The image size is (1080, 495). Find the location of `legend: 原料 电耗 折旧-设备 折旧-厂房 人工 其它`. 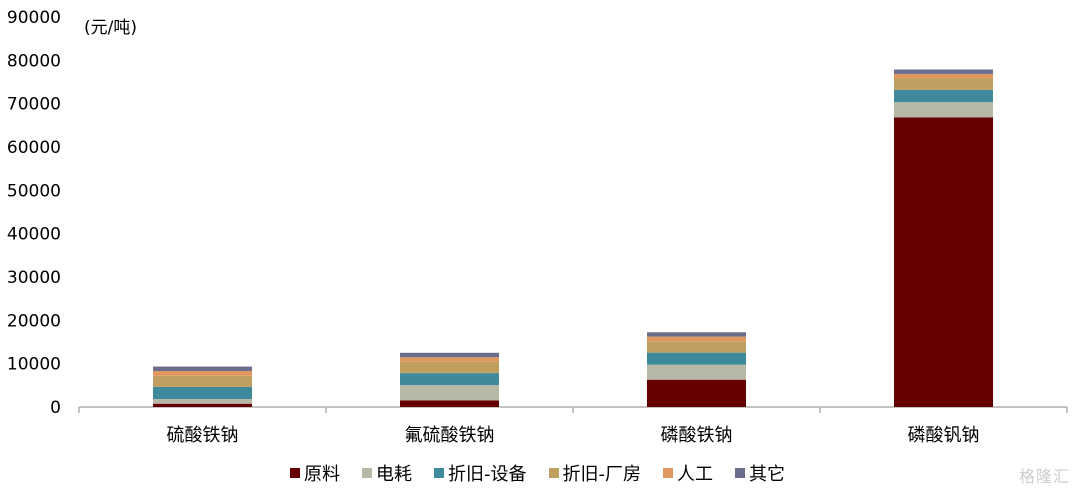

legend: 原料 电耗 折旧-设备 折旧-厂房 人工 其它 is located at coordinates (537, 473).